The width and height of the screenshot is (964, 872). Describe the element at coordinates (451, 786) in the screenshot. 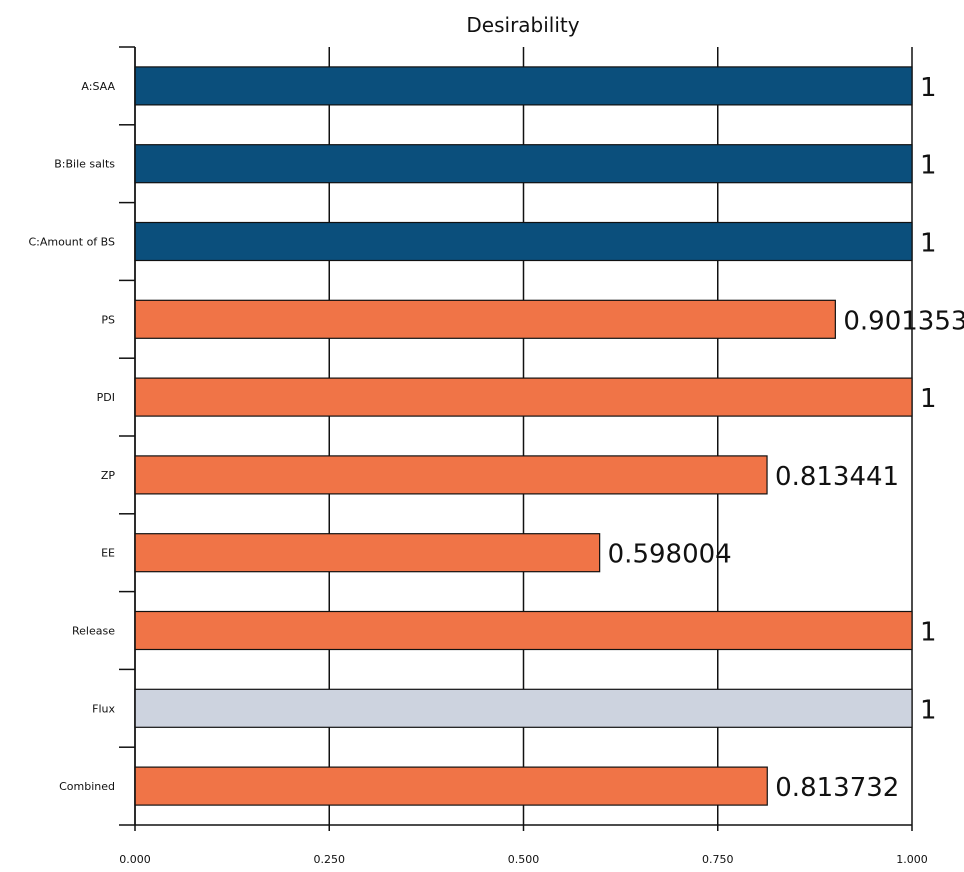

I see `bar-combined` at that location.